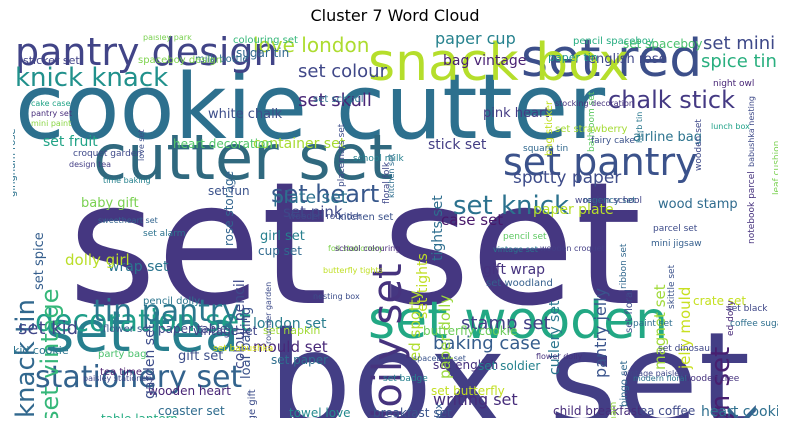 This screenshot has width=790, height=427. I want to click on word-white-chalk: white chalk, so click(245, 114).